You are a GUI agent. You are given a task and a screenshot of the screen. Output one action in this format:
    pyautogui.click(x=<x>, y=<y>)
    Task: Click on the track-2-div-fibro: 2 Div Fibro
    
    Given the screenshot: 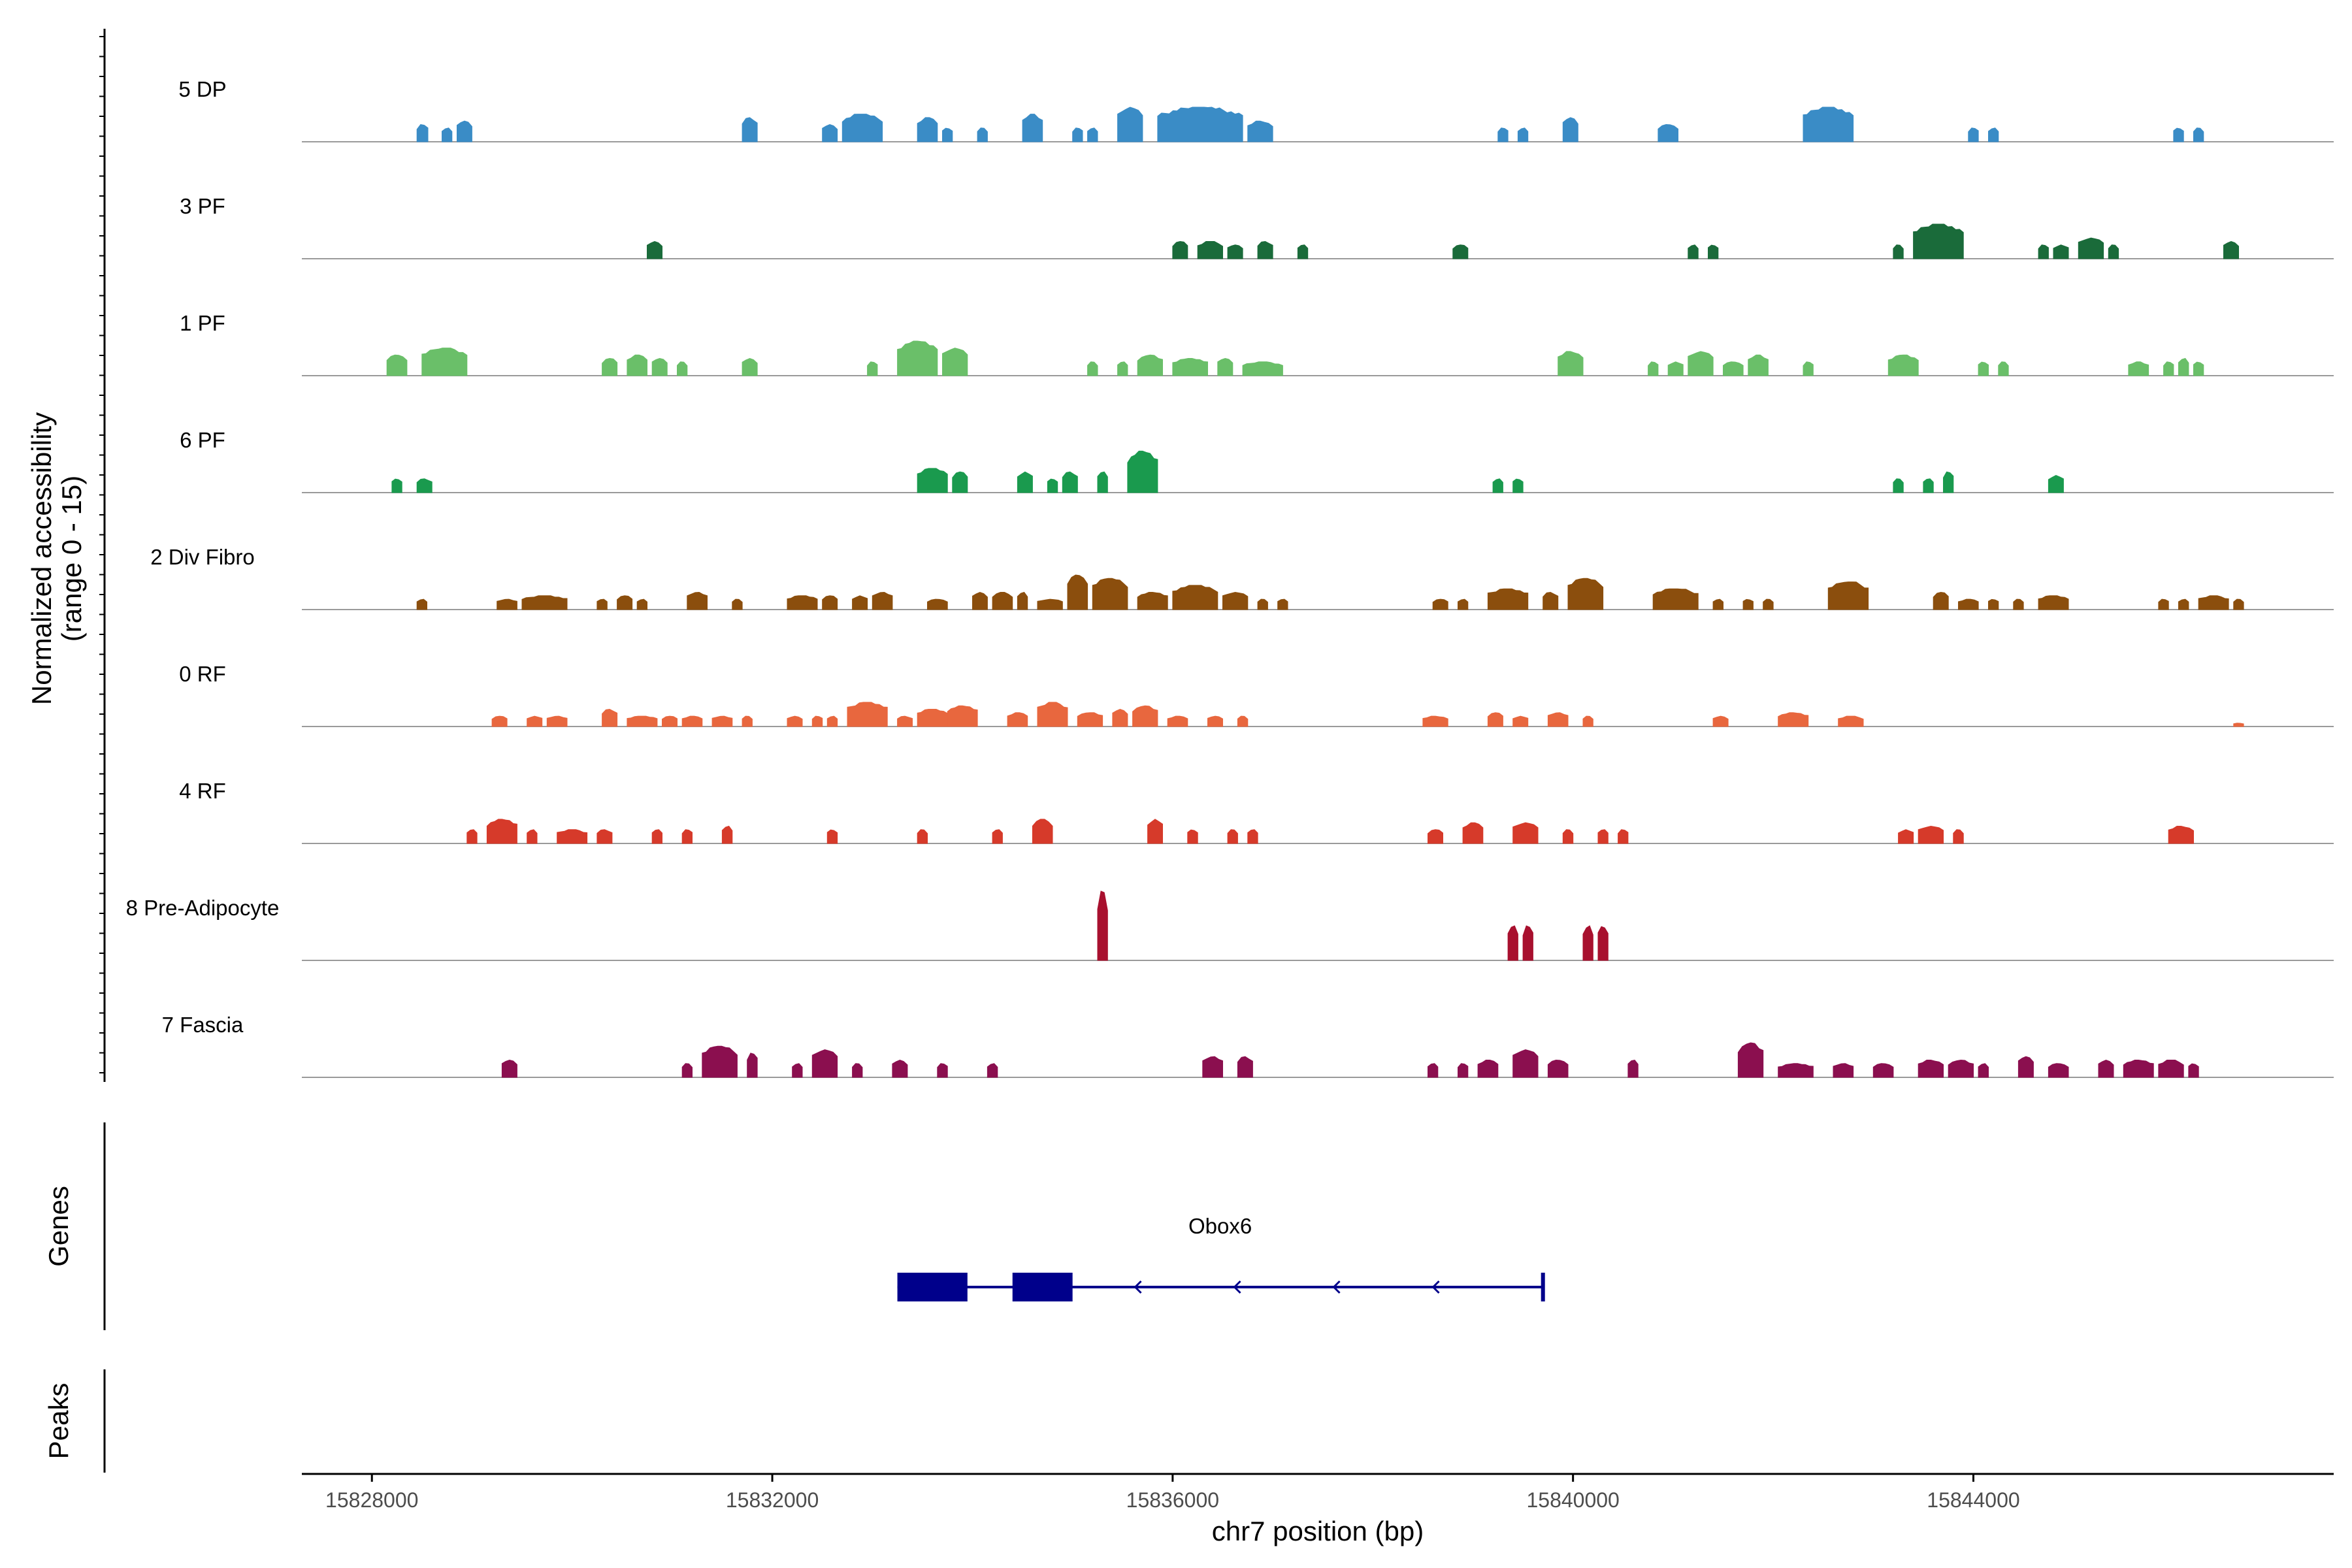 What is the action you would take?
    pyautogui.click(x=1242, y=577)
    